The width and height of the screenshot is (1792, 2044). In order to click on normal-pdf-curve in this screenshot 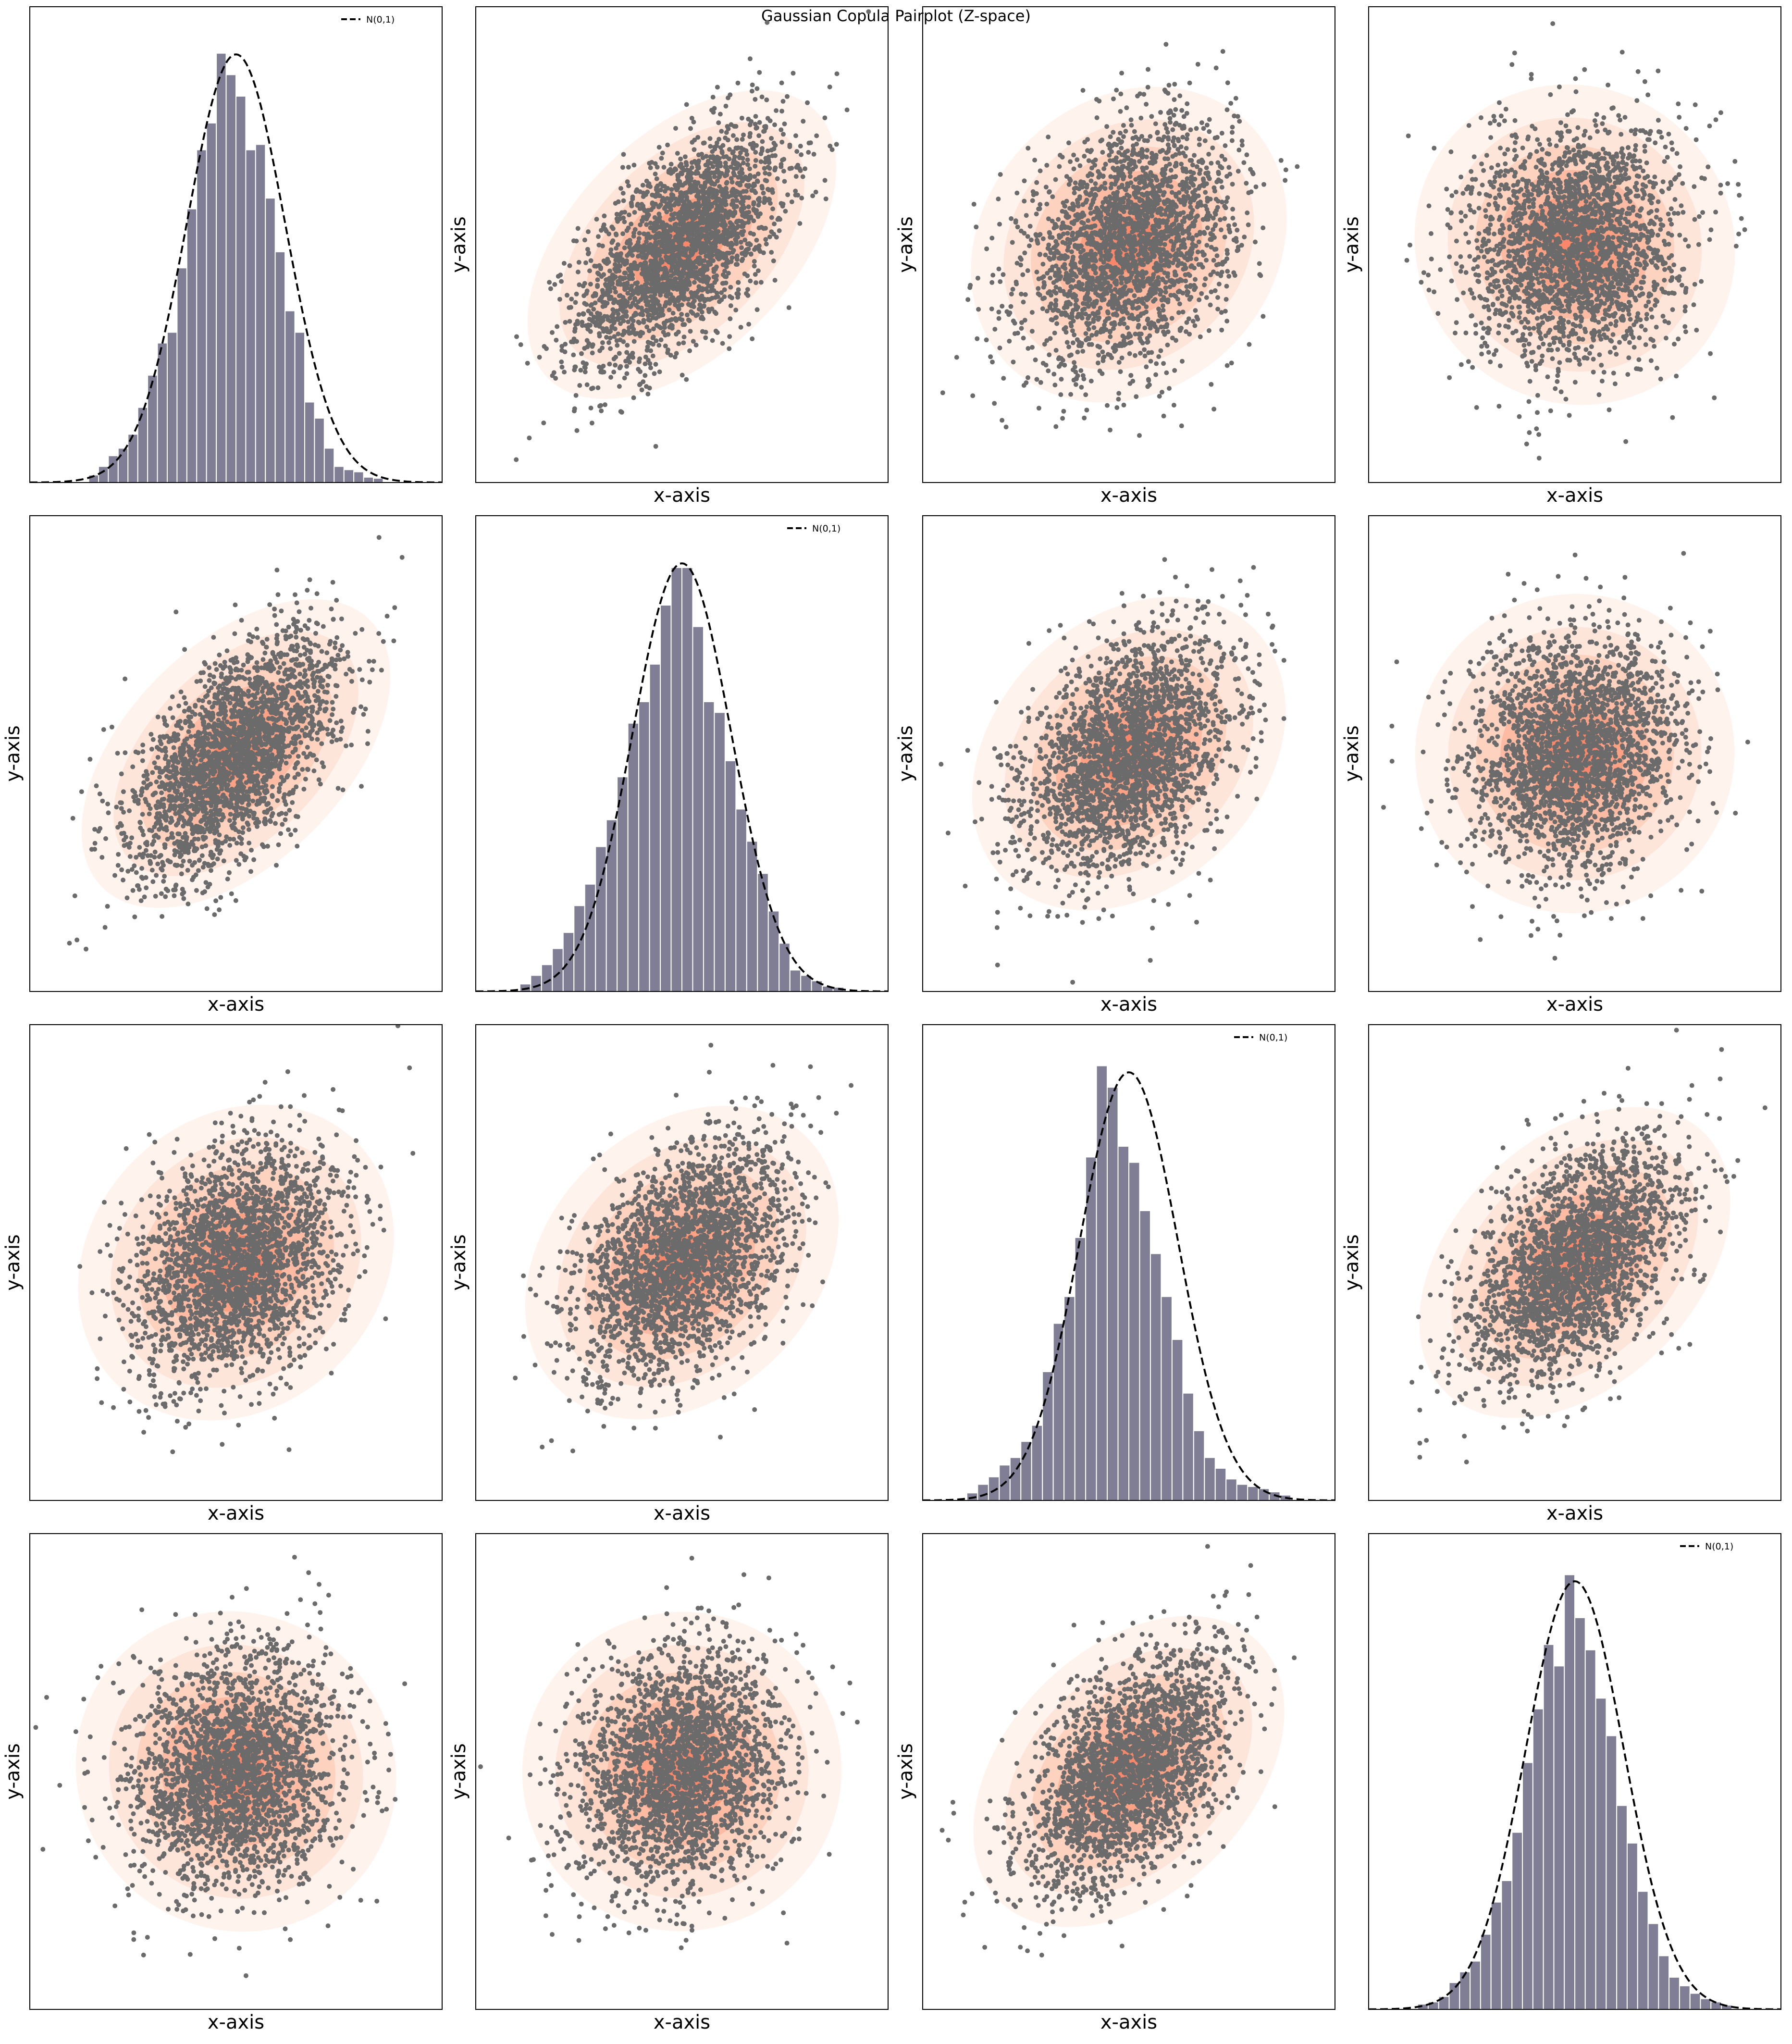, I will do `click(236, 268)`.